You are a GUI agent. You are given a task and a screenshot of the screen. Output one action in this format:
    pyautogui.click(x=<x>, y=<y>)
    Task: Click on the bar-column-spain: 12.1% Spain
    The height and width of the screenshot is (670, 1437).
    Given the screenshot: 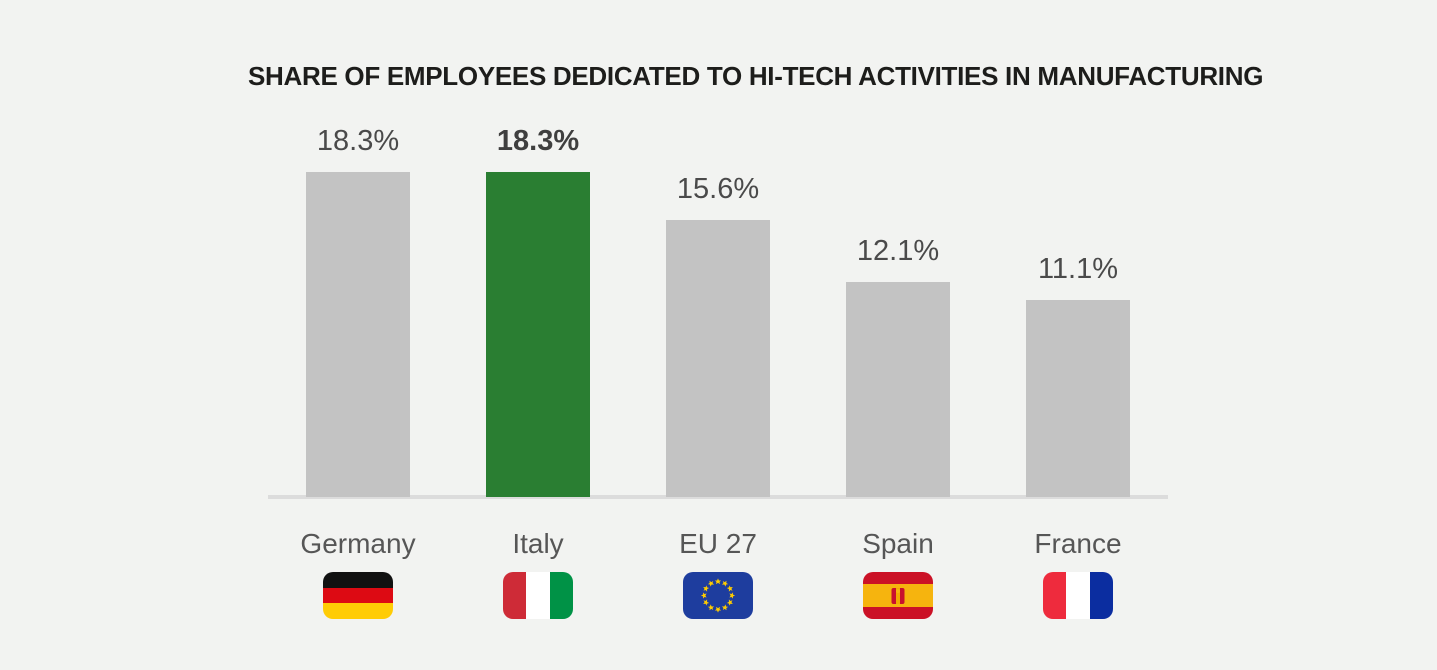 What is the action you would take?
    pyautogui.click(x=898, y=335)
    